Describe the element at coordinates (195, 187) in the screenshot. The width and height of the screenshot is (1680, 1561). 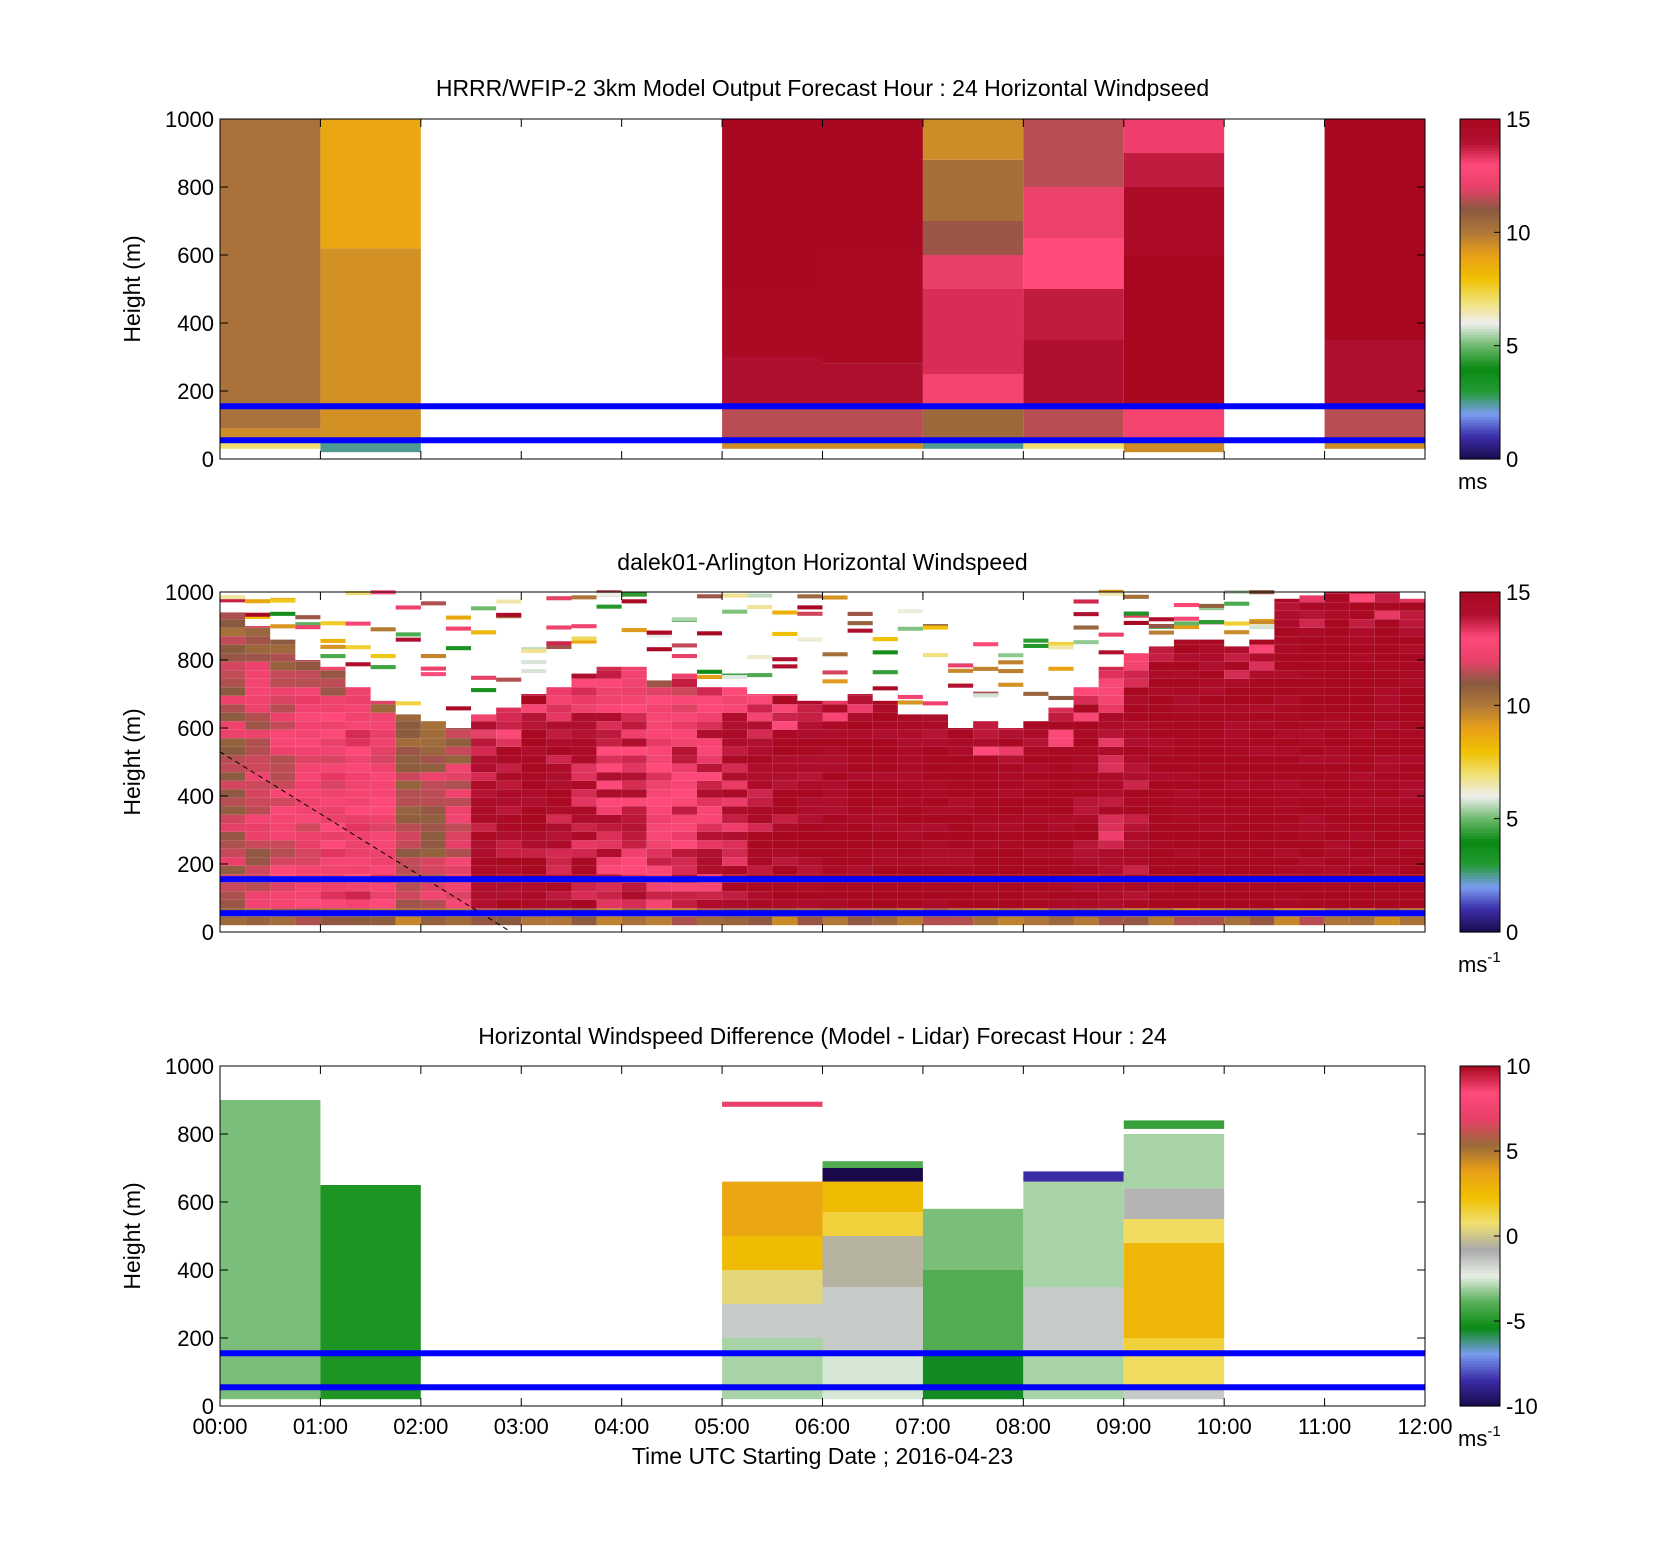
I see `y-tick-label: 800` at that location.